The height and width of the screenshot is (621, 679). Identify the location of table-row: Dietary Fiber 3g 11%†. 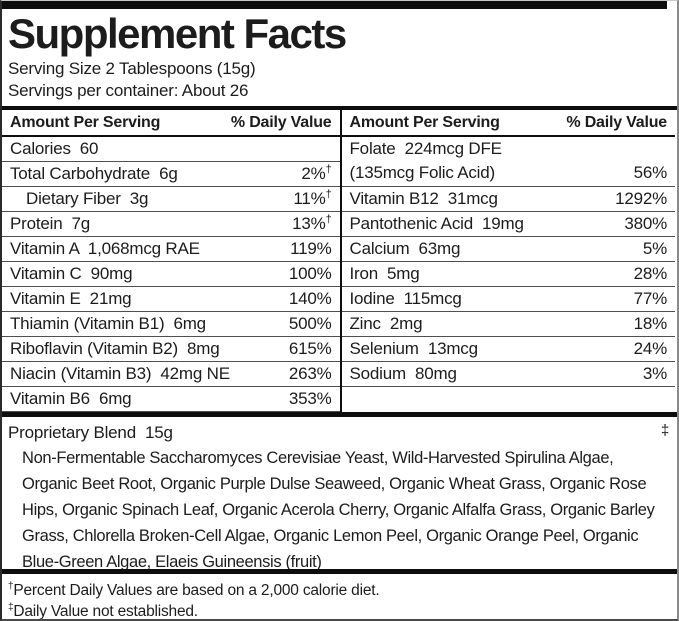
(171, 199).